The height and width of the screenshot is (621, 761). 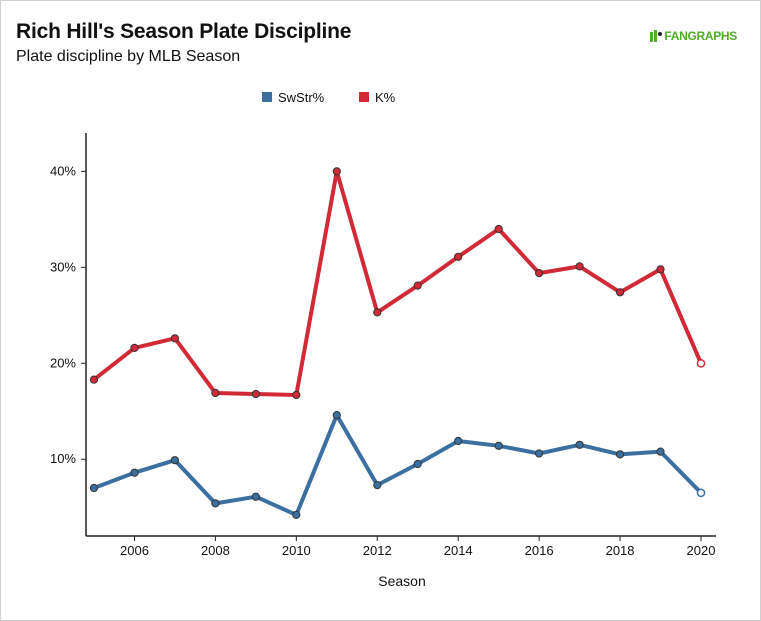 I want to click on fangraphs-logo-text: FANGRAPHS, so click(x=700, y=36).